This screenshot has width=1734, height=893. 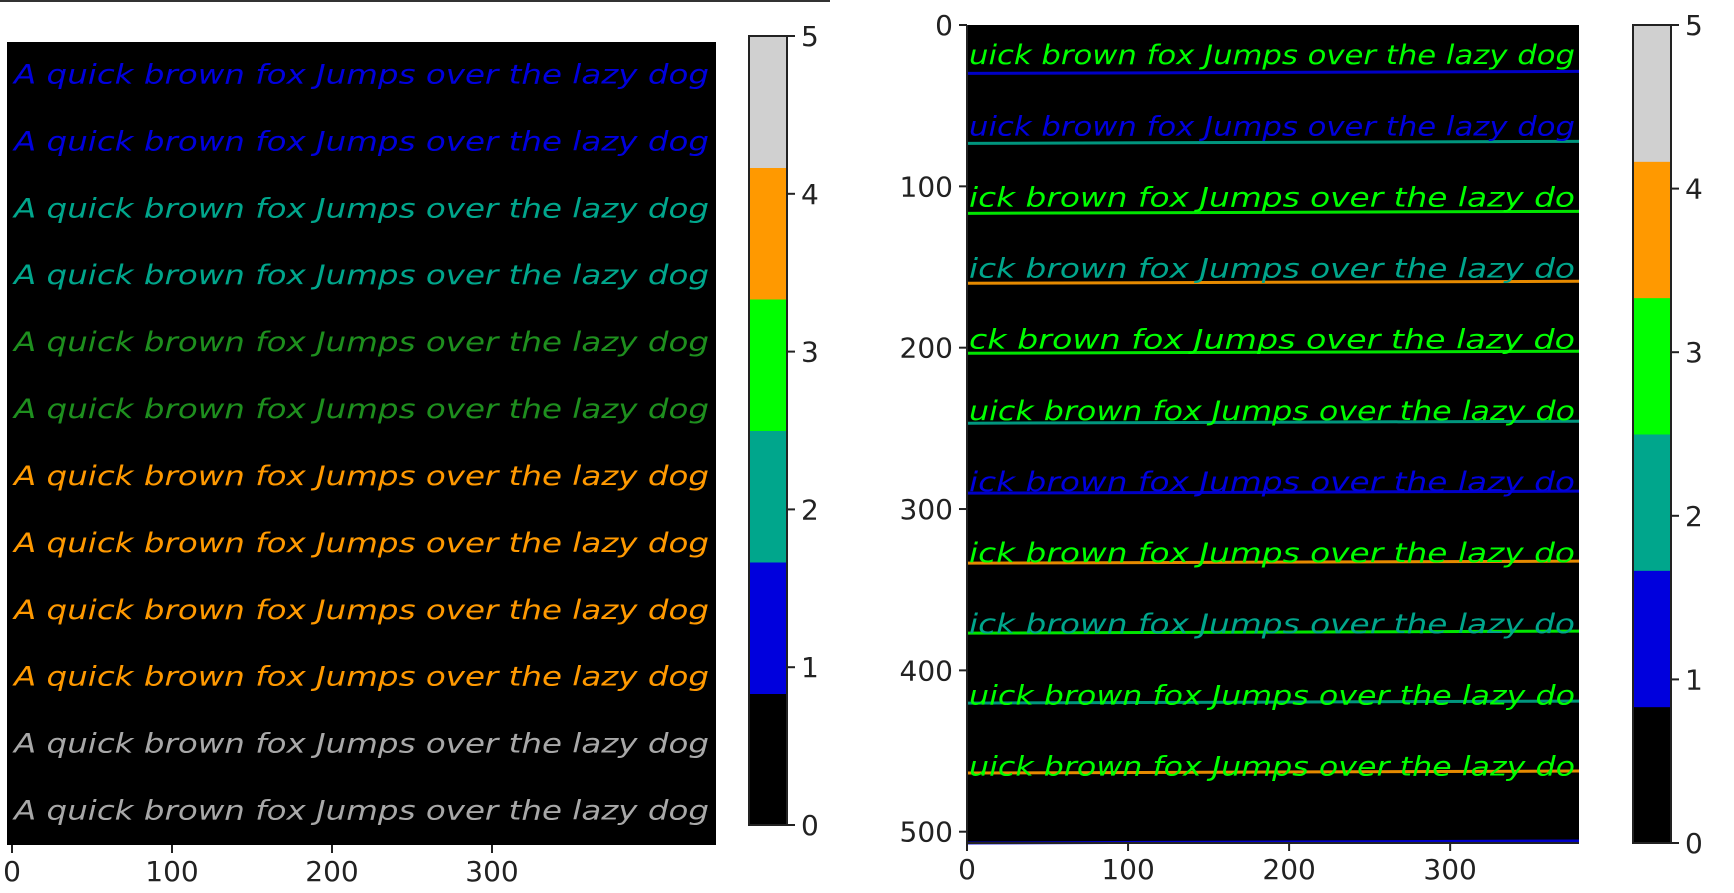 I want to click on y-tick-label: 100, so click(x=926, y=186).